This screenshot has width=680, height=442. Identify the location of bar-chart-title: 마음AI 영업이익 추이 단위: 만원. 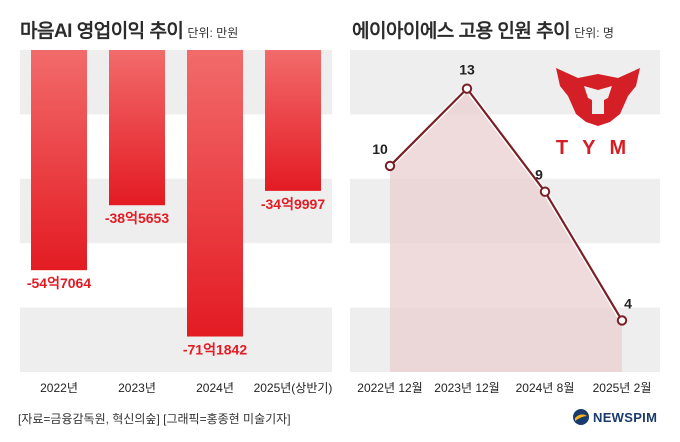
(129, 29).